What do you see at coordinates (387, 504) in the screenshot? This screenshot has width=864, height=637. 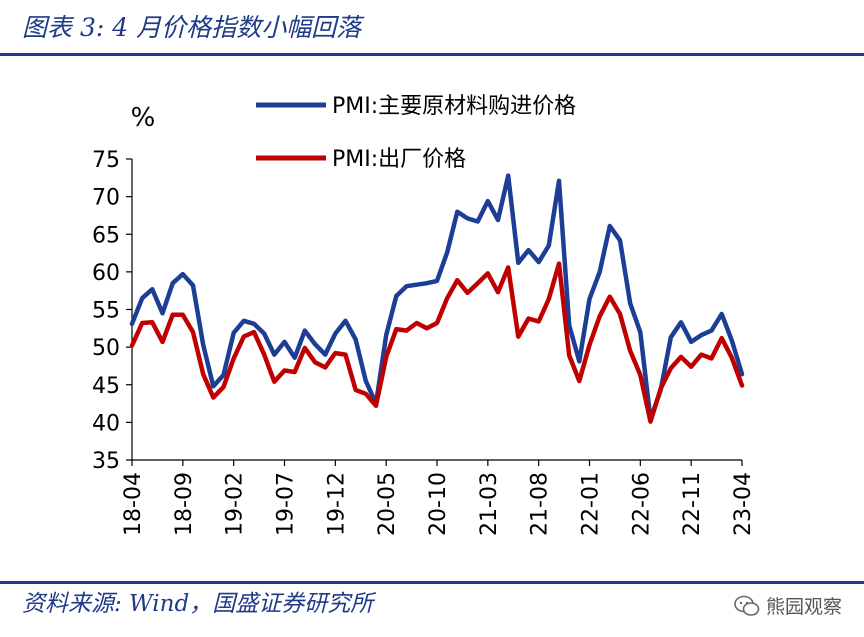 I see `x-tick-label: 20-05` at bounding box center [387, 504].